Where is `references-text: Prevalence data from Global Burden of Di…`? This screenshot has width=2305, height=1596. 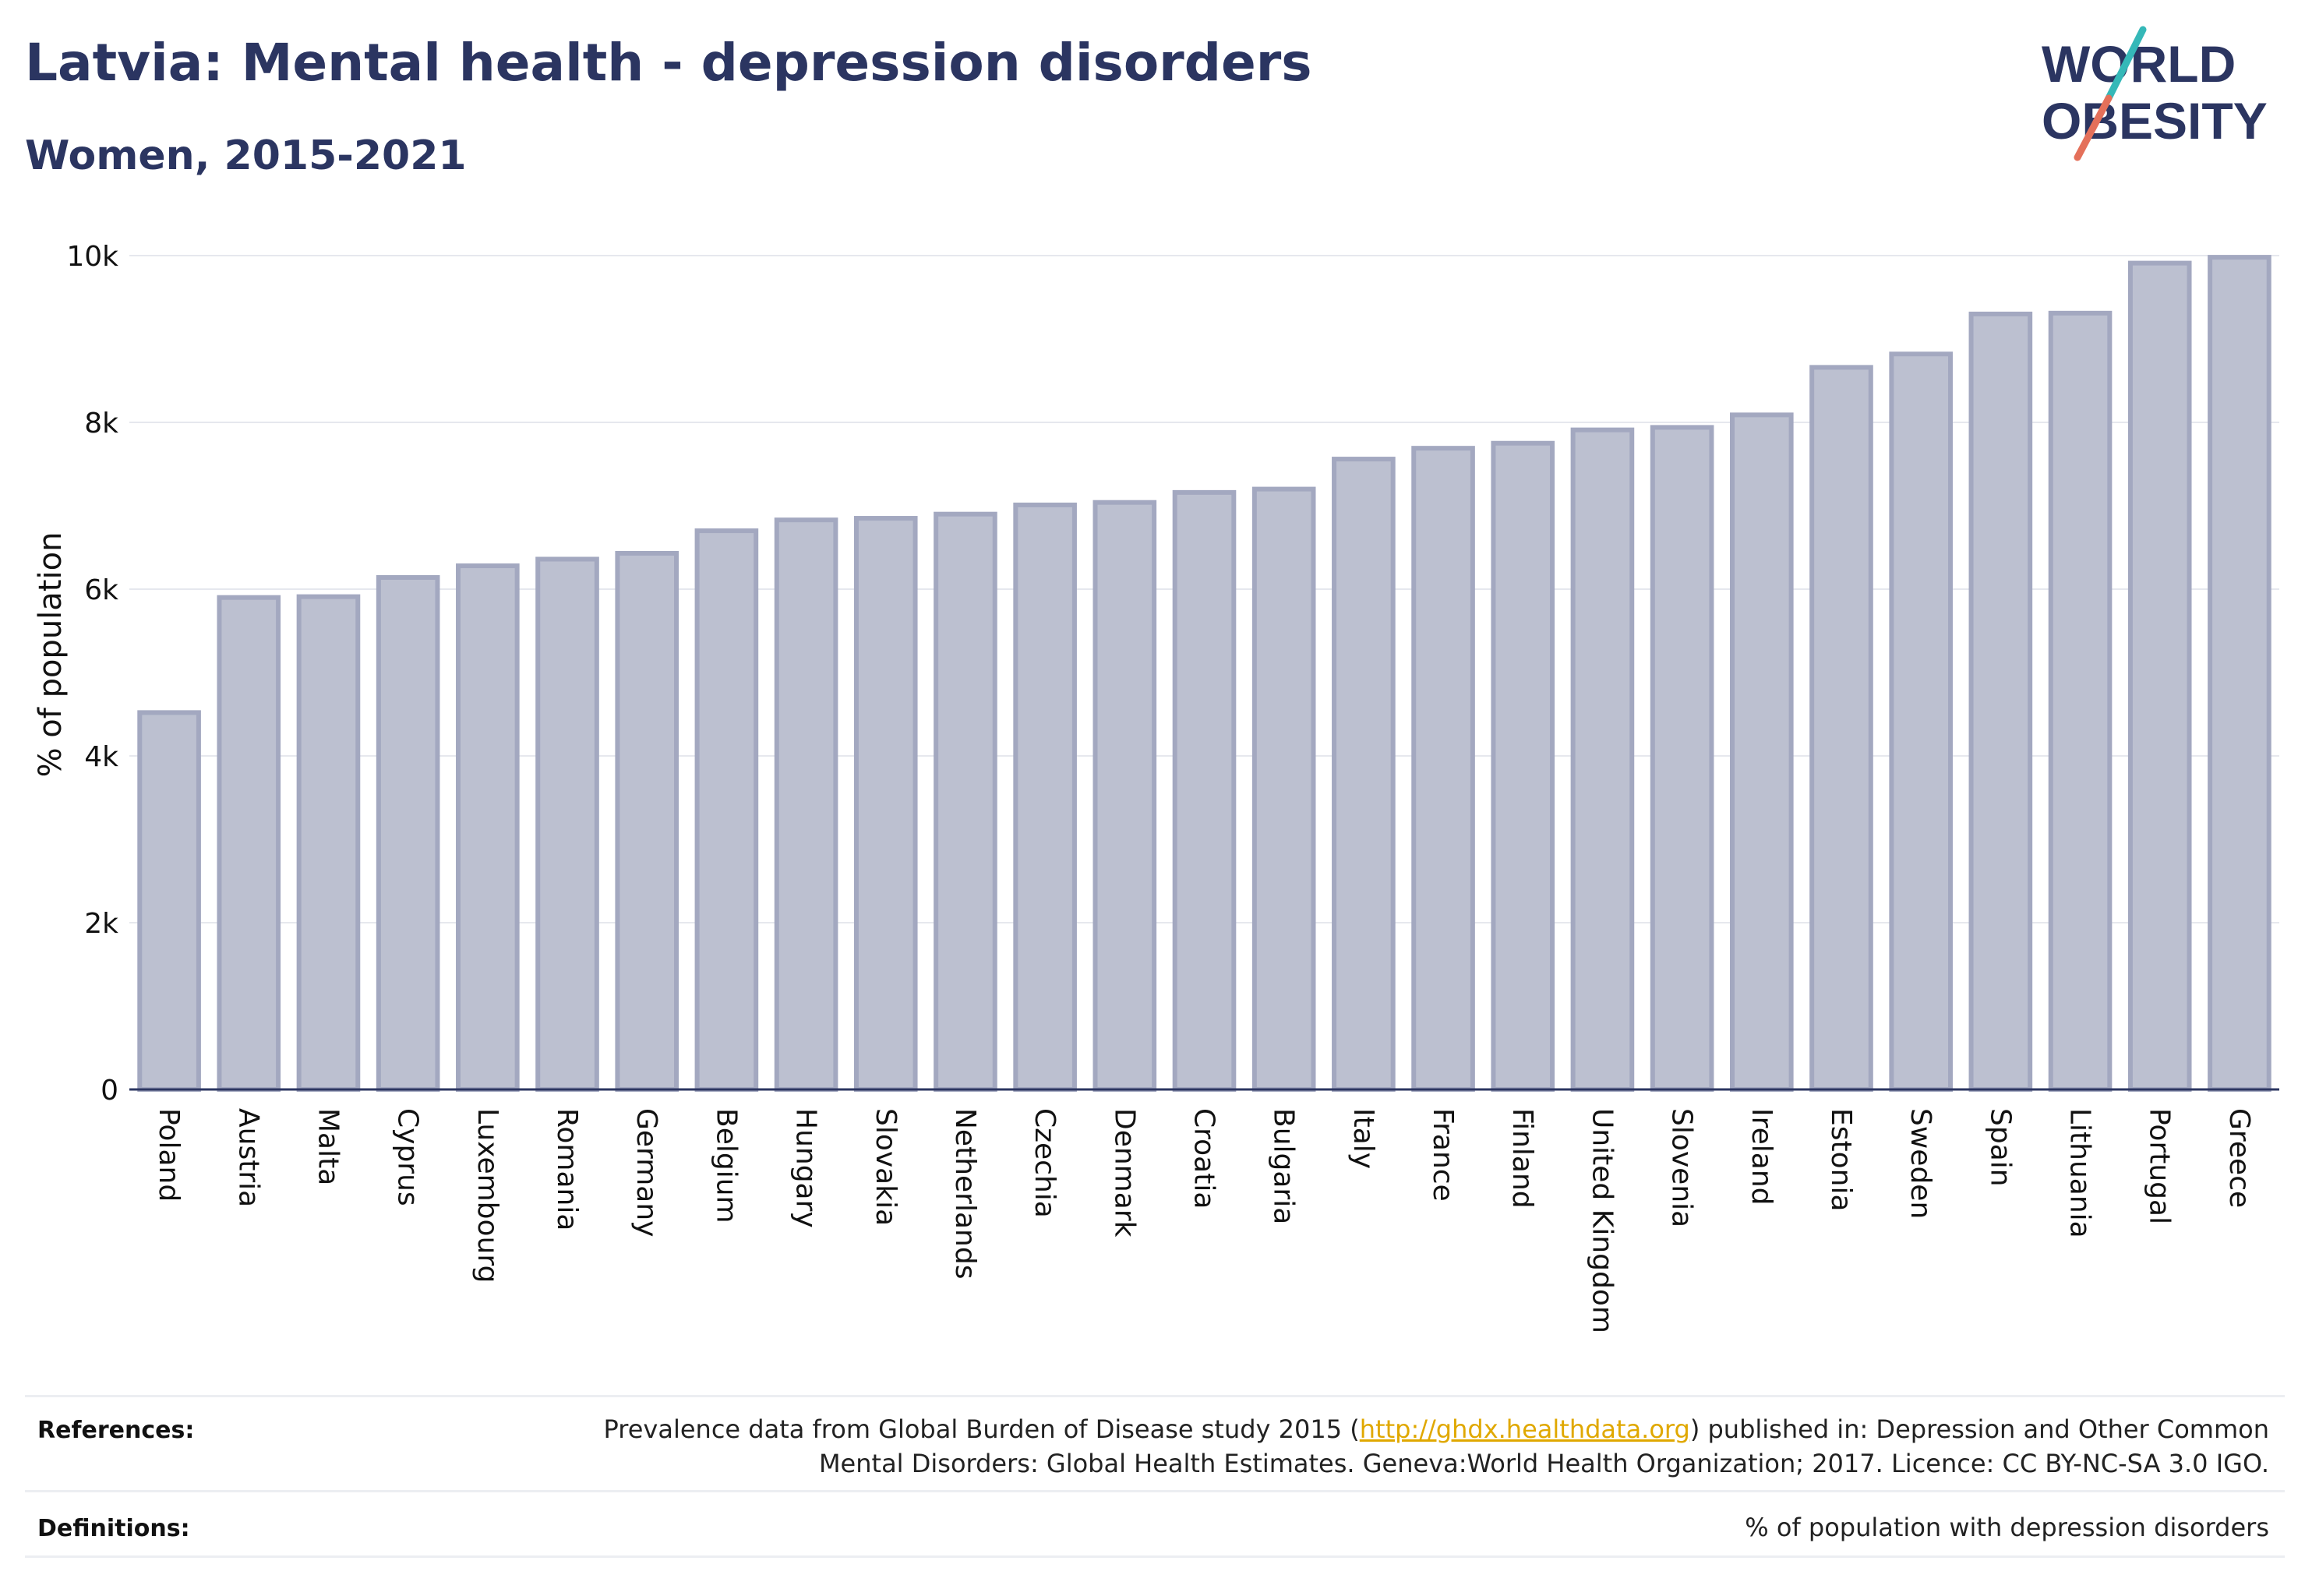 references-text: Prevalence data from Global Burden of Di… is located at coordinates (1436, 1446).